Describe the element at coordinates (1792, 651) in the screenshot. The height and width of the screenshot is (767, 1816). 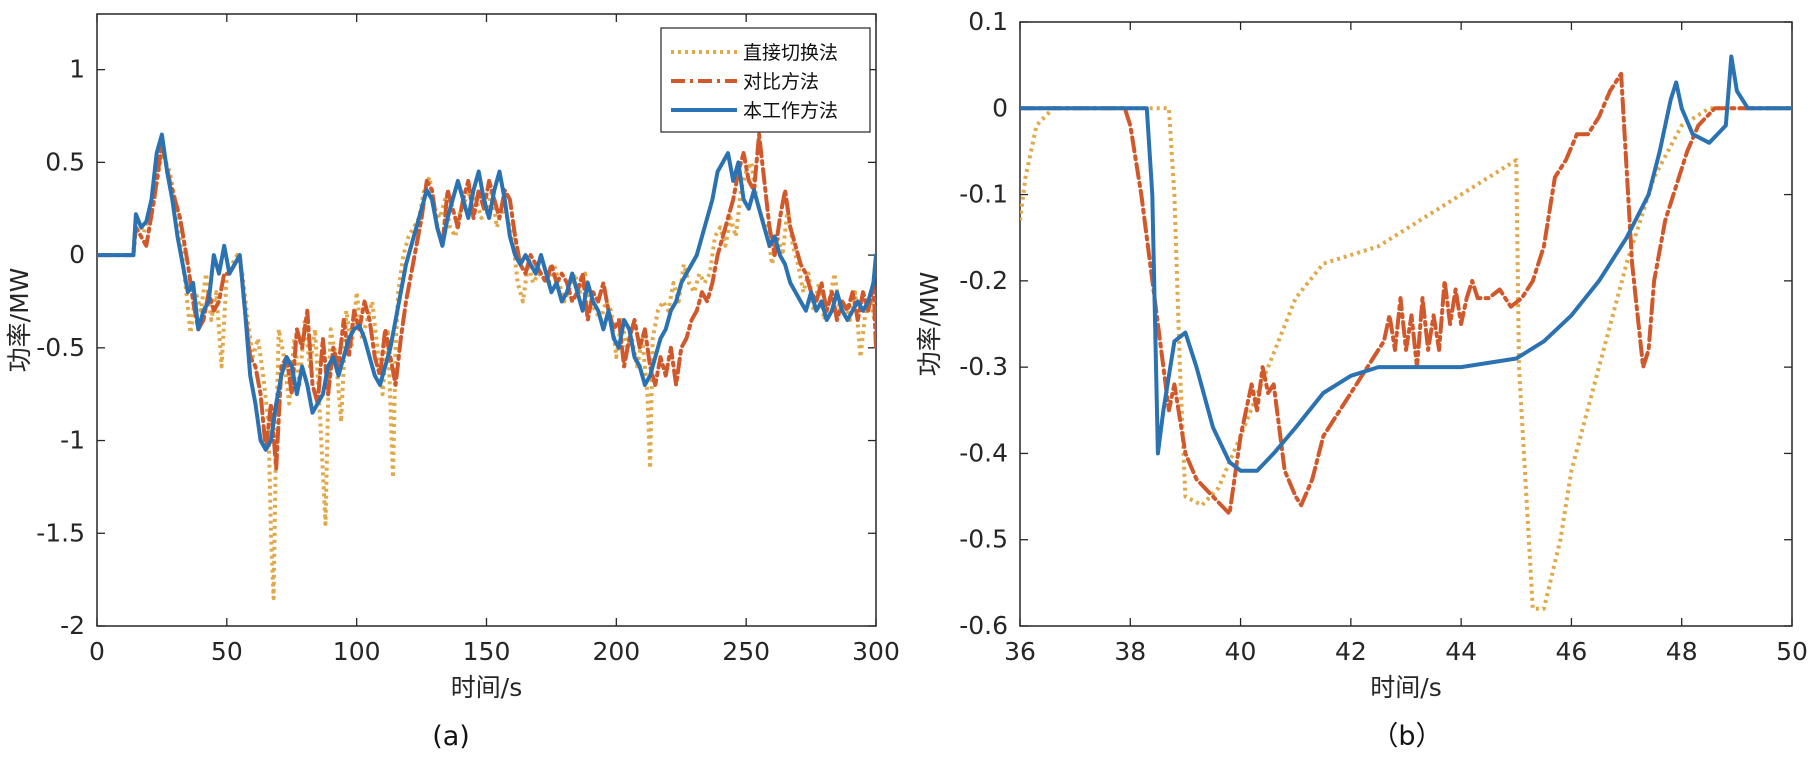
I see `p1-x-tick-label: 50` at that location.